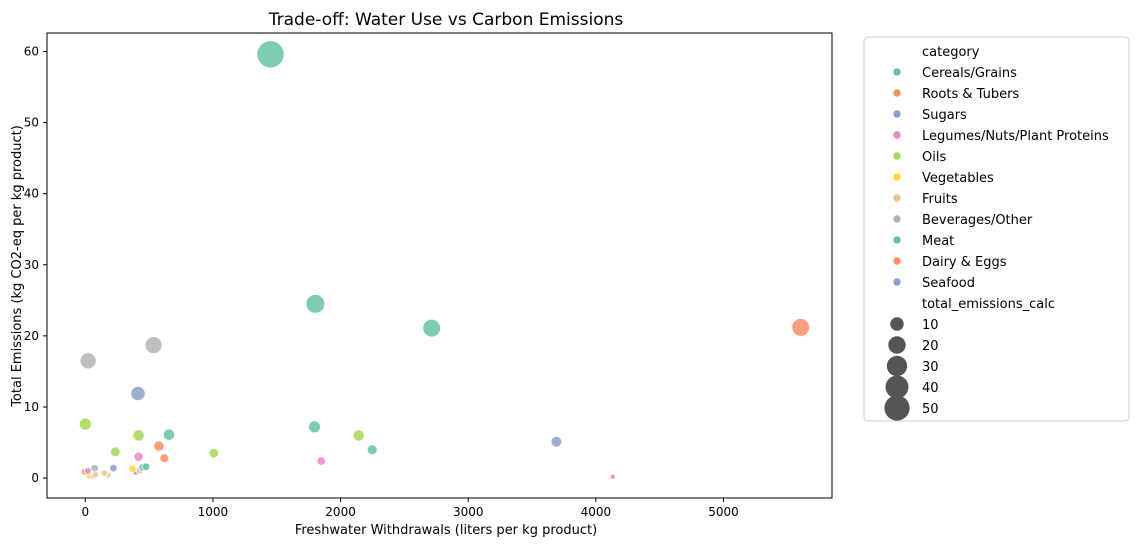  Describe the element at coordinates (930, 325) in the screenshot. I see `legend-size-label: 10` at that location.